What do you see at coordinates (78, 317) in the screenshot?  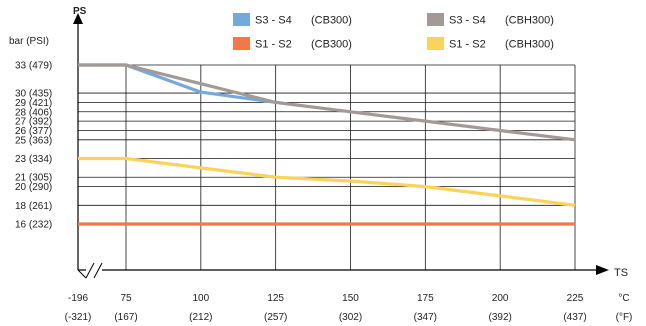 I see `x-tick-label-f: (-321)` at bounding box center [78, 317].